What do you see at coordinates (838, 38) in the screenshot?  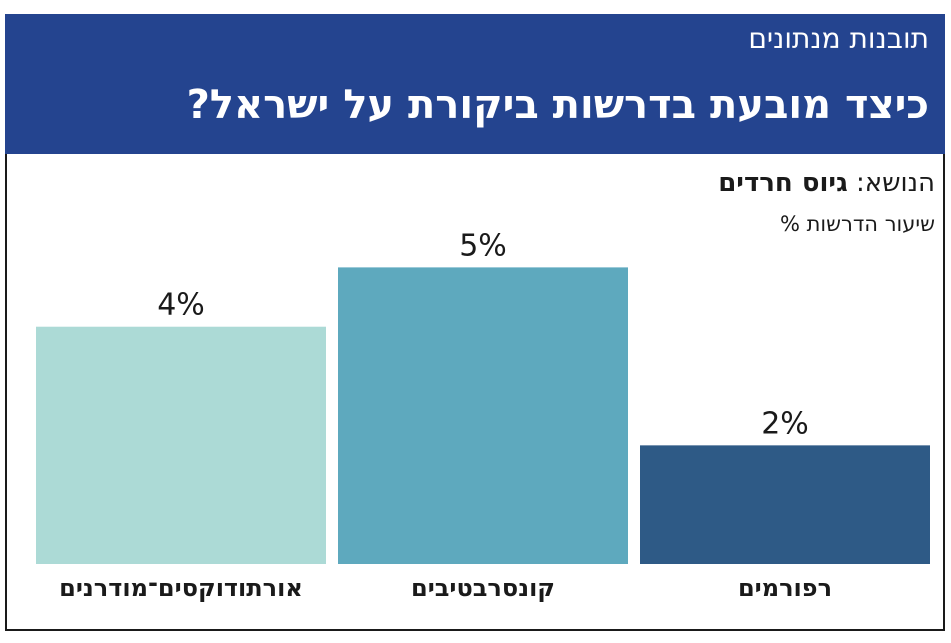 I see `header-kicker: תובנות מנתונים` at bounding box center [838, 38].